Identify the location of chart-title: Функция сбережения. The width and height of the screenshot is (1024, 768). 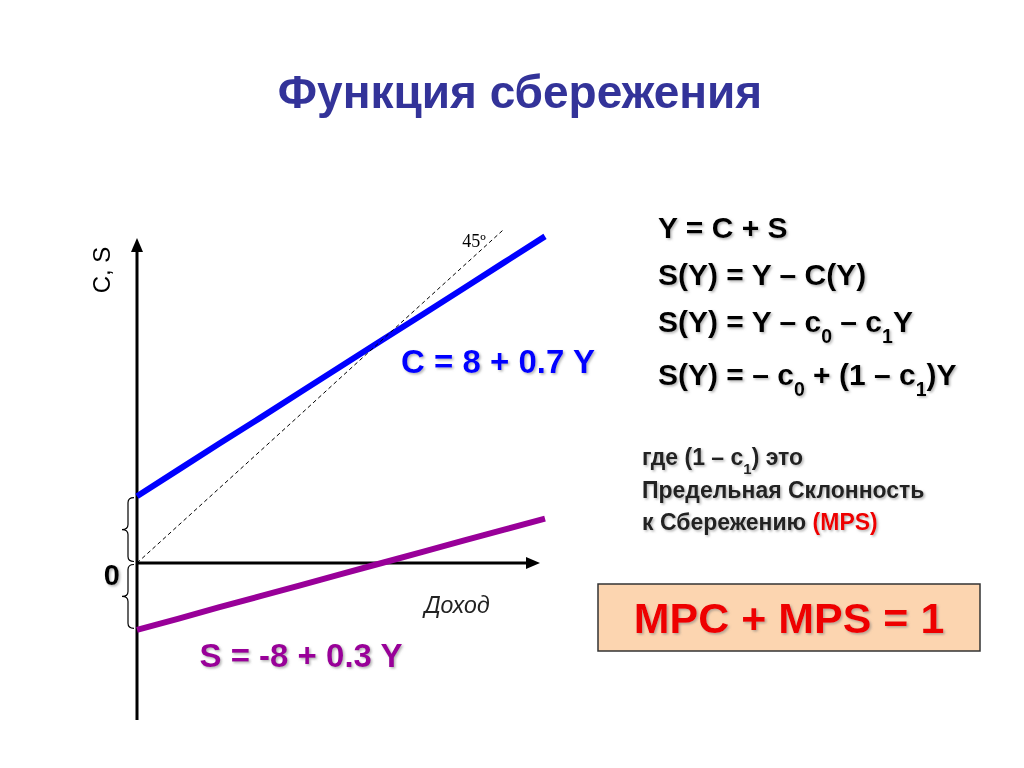
(520, 92).